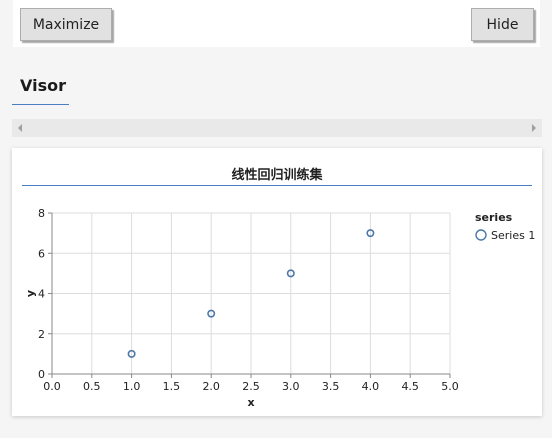 Image resolution: width=552 pixels, height=438 pixels. I want to click on horizontal-scrollbar, so click(277, 128).